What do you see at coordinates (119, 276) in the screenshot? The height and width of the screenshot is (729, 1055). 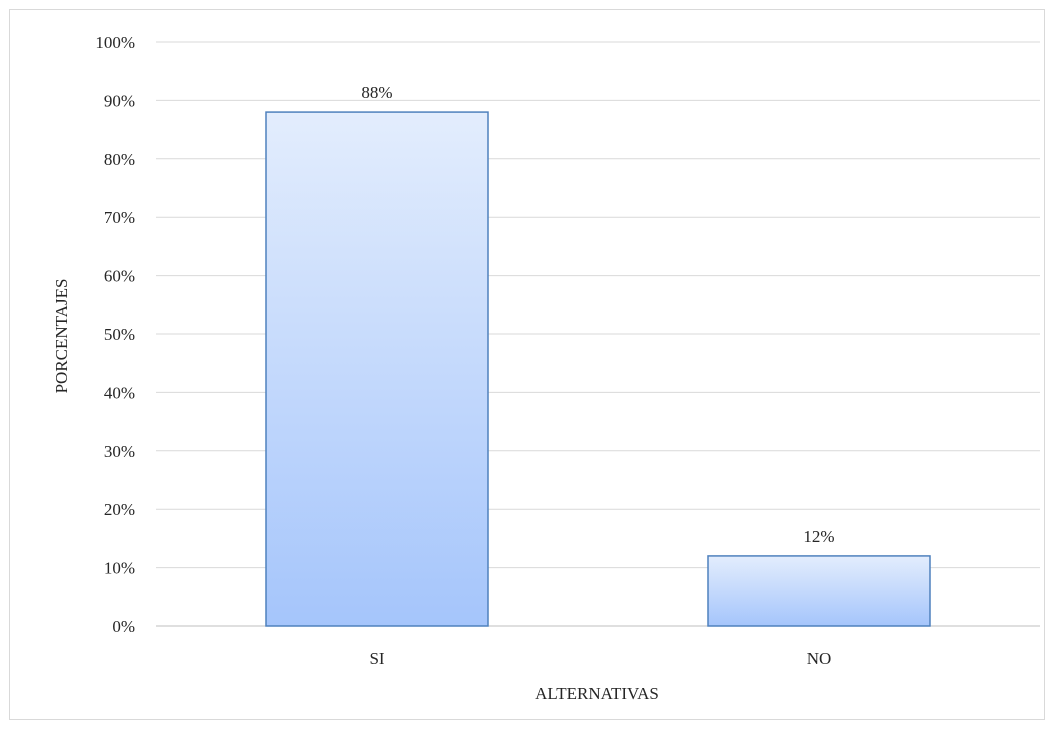 I see `y-tick-label: 60%` at bounding box center [119, 276].